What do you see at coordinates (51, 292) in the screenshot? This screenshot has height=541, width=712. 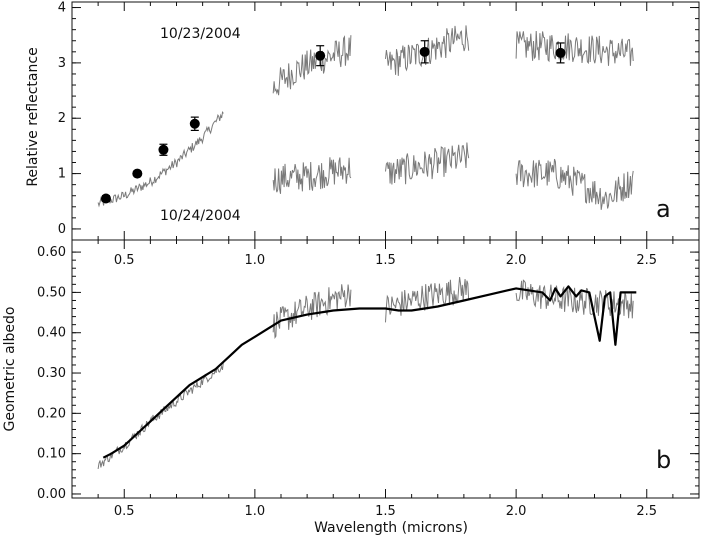 I see `panel-b-ytick-label: 0.50` at bounding box center [51, 292].